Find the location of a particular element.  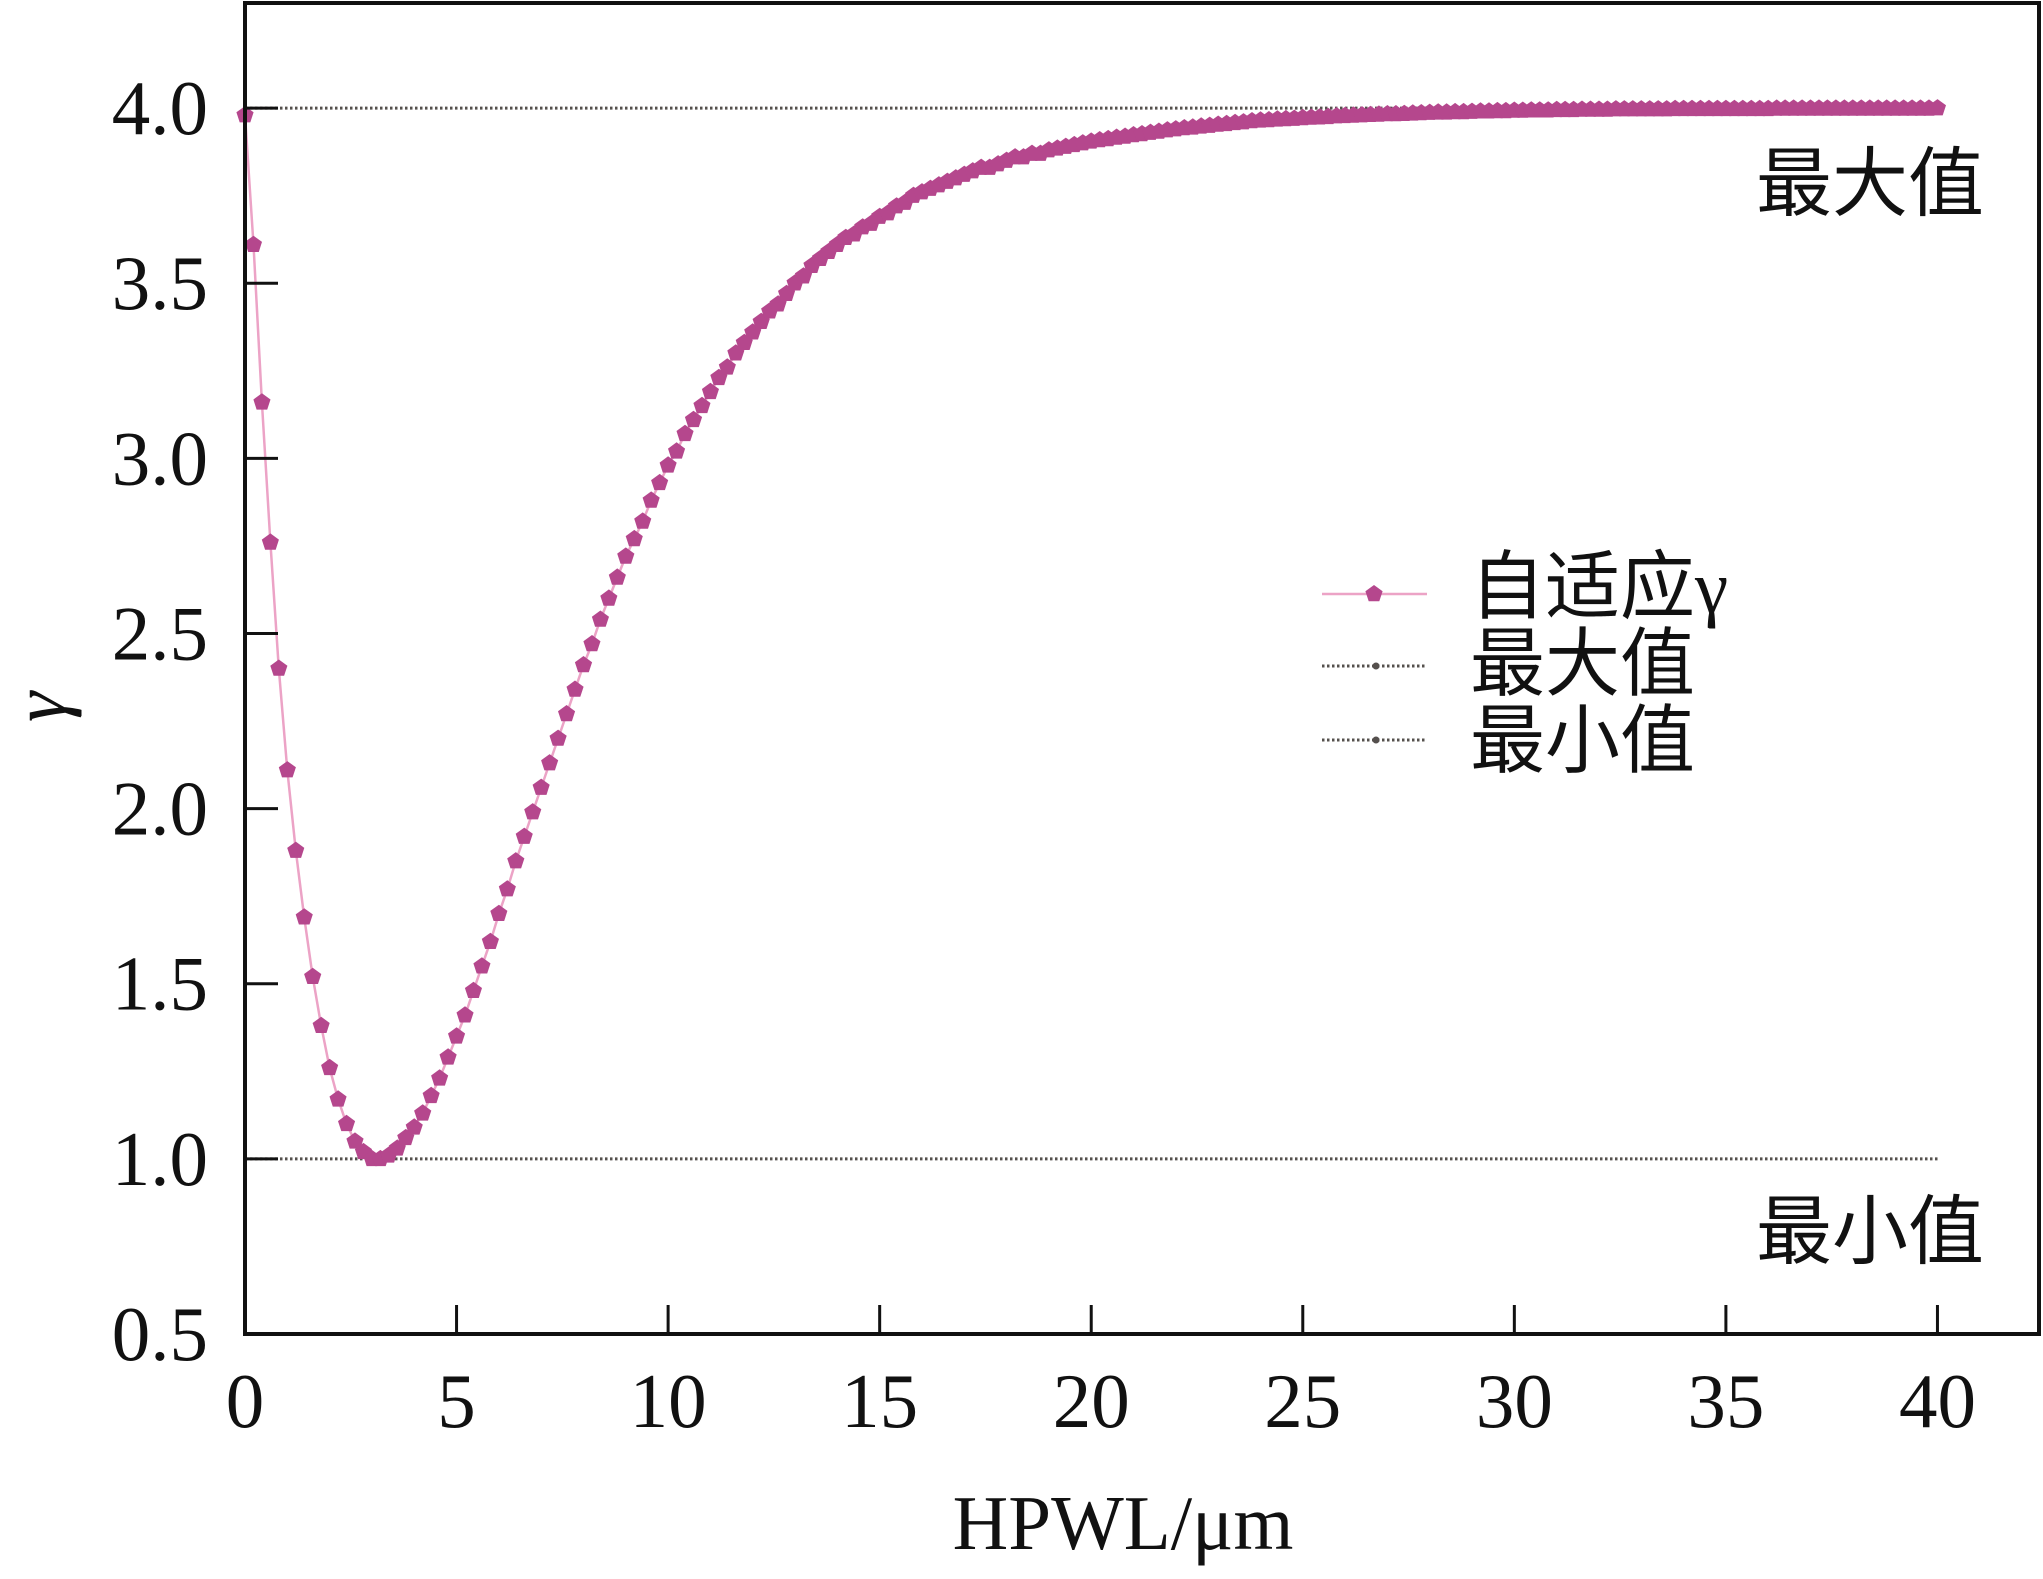

annotation-min: 最小值 is located at coordinates (1870, 1233).